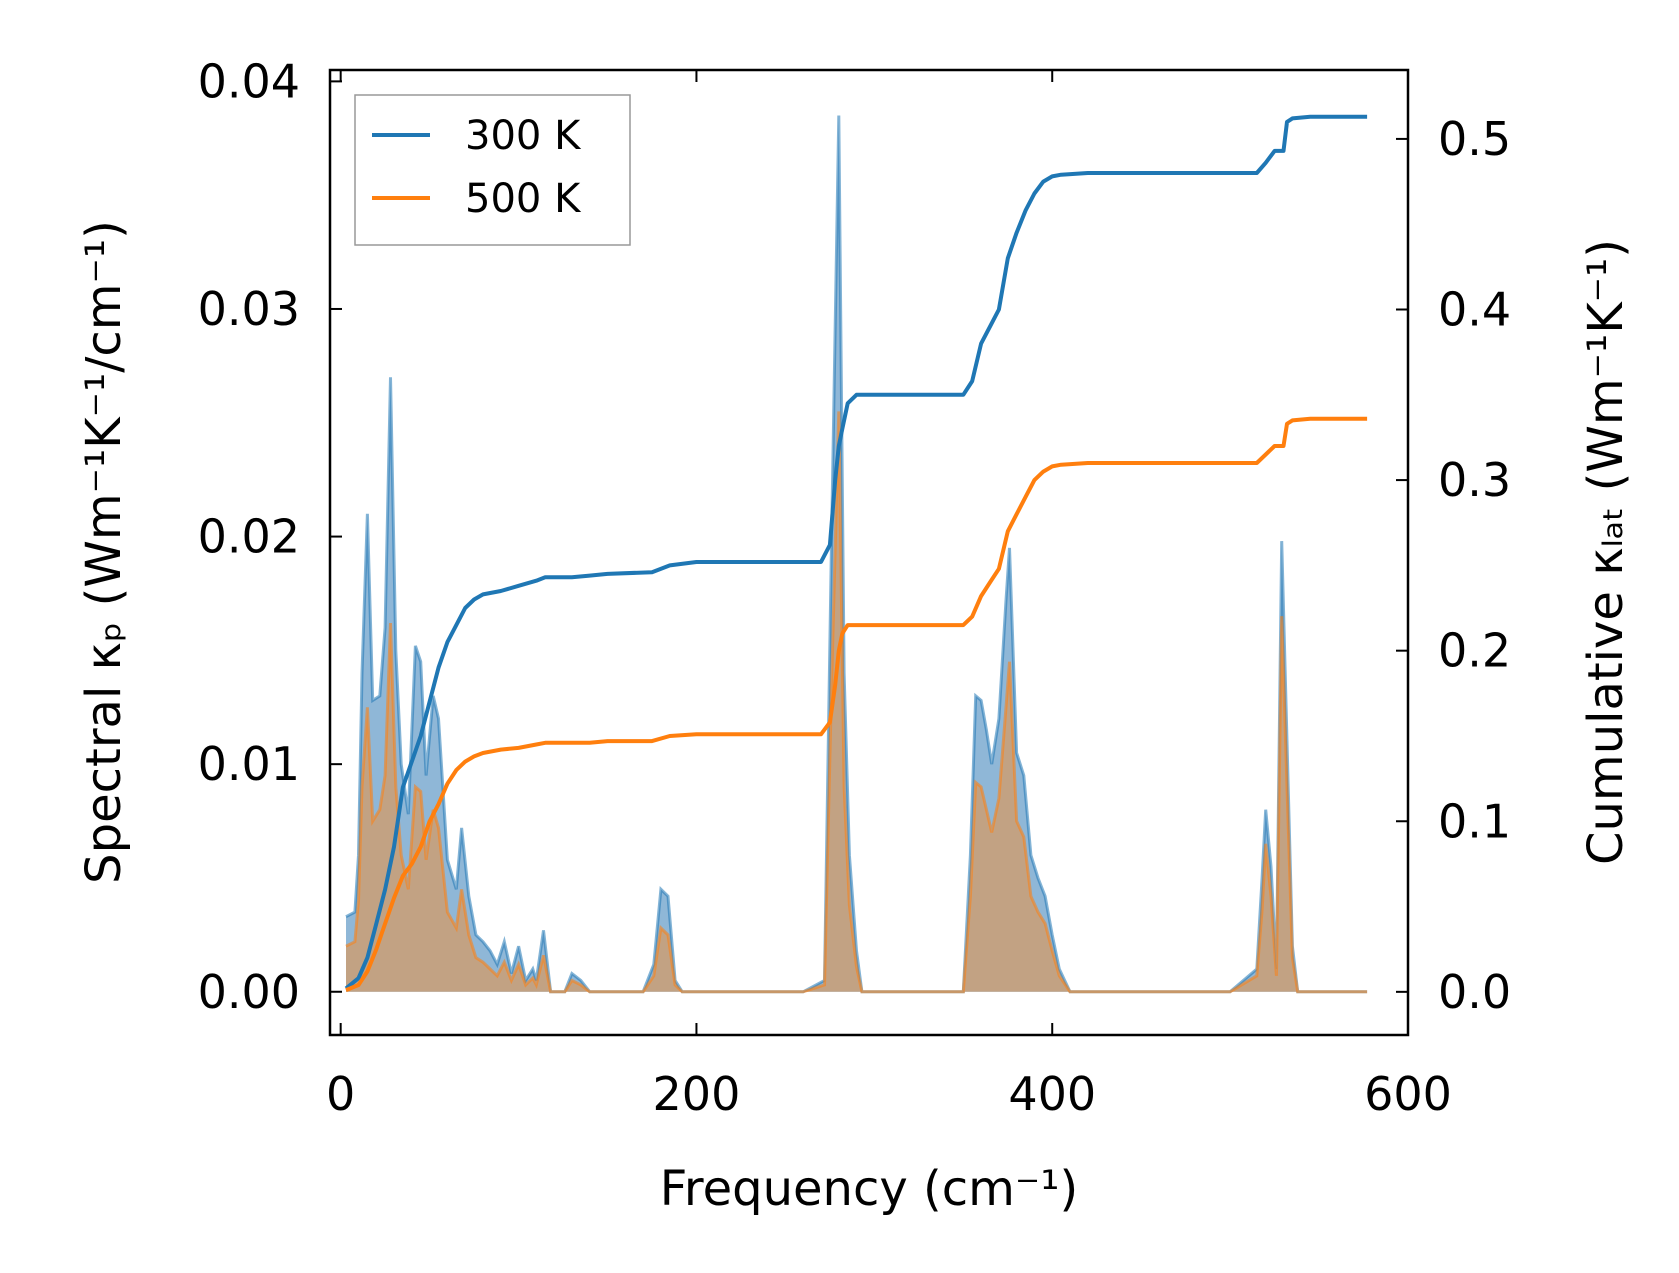 The width and height of the screenshot is (1679, 1273). I want to click on x-tick-label: 400, so click(1052, 1094).